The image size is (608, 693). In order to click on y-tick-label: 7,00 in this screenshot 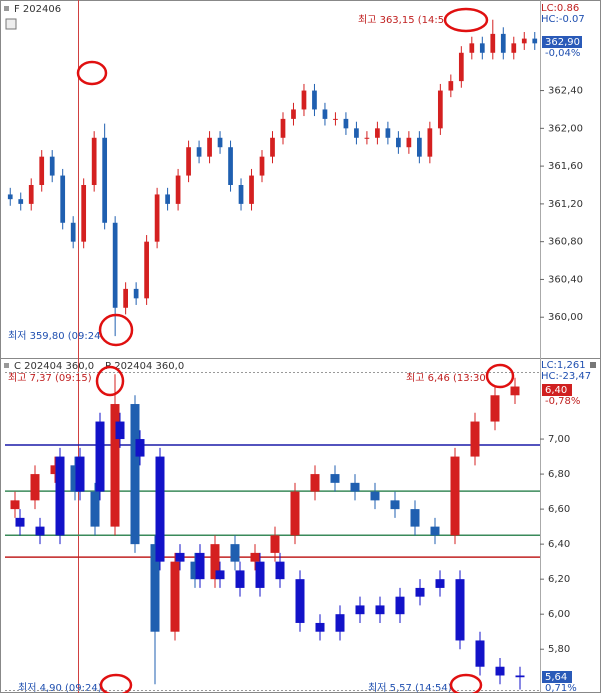, I will do `click(559, 439)`.